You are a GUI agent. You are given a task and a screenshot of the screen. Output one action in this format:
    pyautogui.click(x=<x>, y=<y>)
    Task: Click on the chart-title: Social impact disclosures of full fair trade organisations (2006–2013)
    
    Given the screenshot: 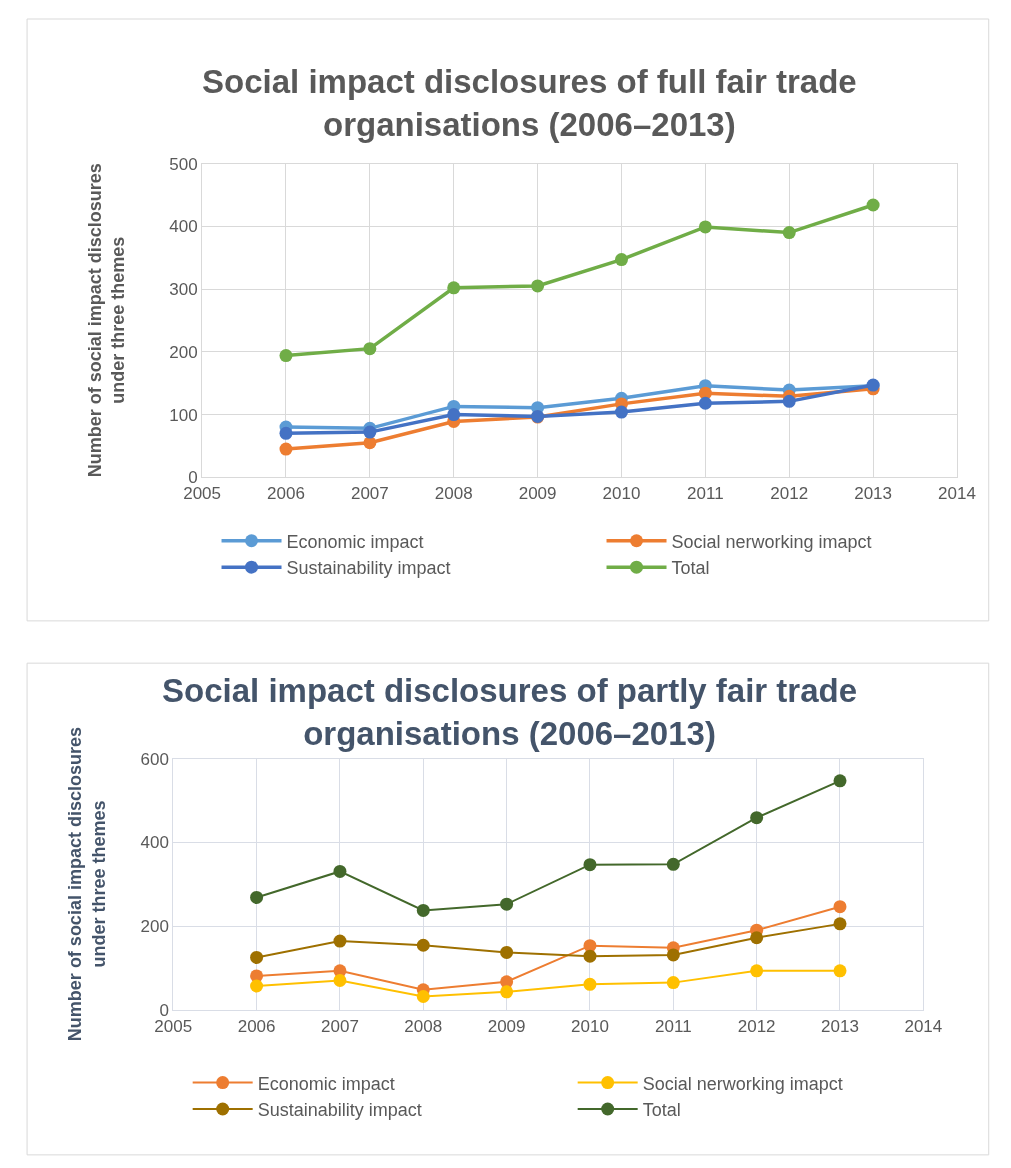 What is the action you would take?
    pyautogui.click(x=529, y=103)
    